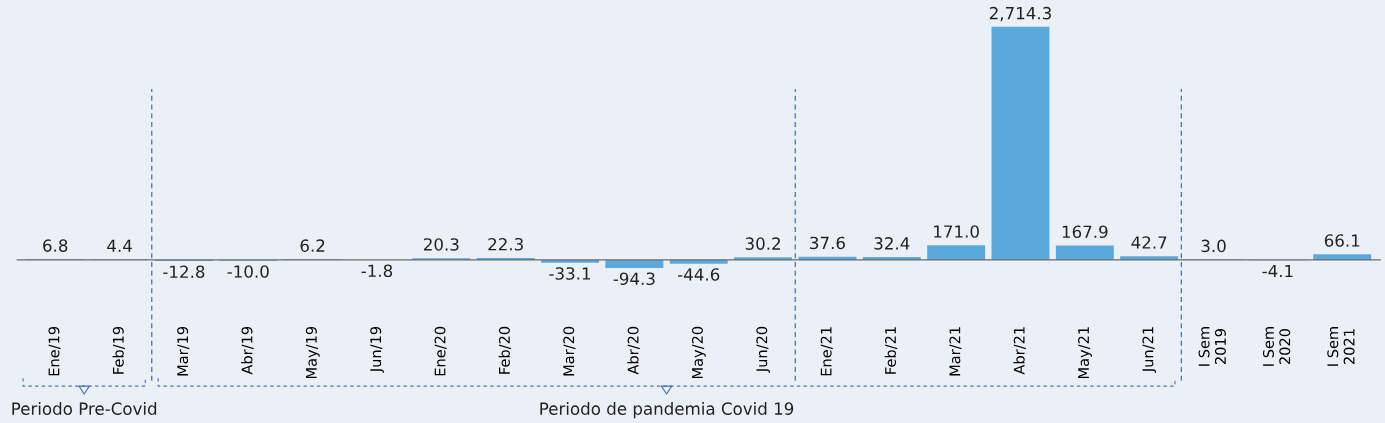 The width and height of the screenshot is (1385, 423). What do you see at coordinates (892, 243) in the screenshot?
I see `data-label: 32.4` at bounding box center [892, 243].